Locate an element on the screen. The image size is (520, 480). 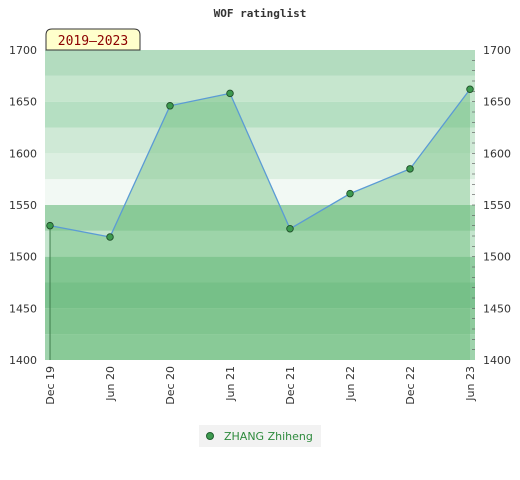
y-tick-label-right: 1550 is located at coordinates (497, 205).